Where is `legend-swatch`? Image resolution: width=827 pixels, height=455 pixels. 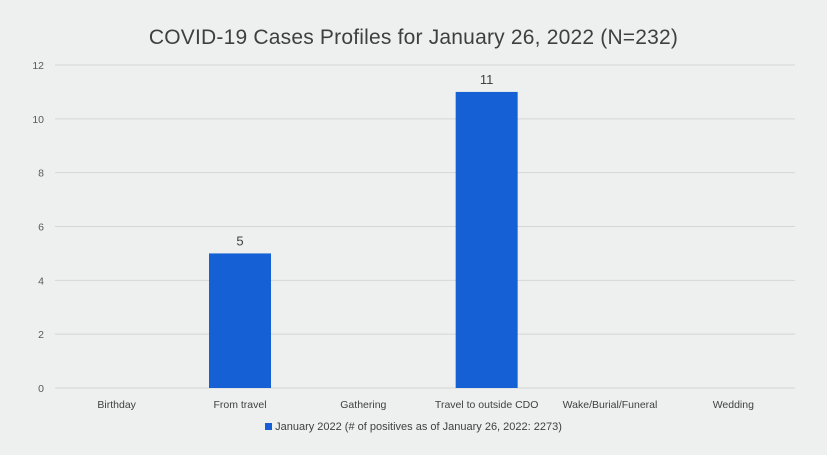
legend-swatch is located at coordinates (269, 426).